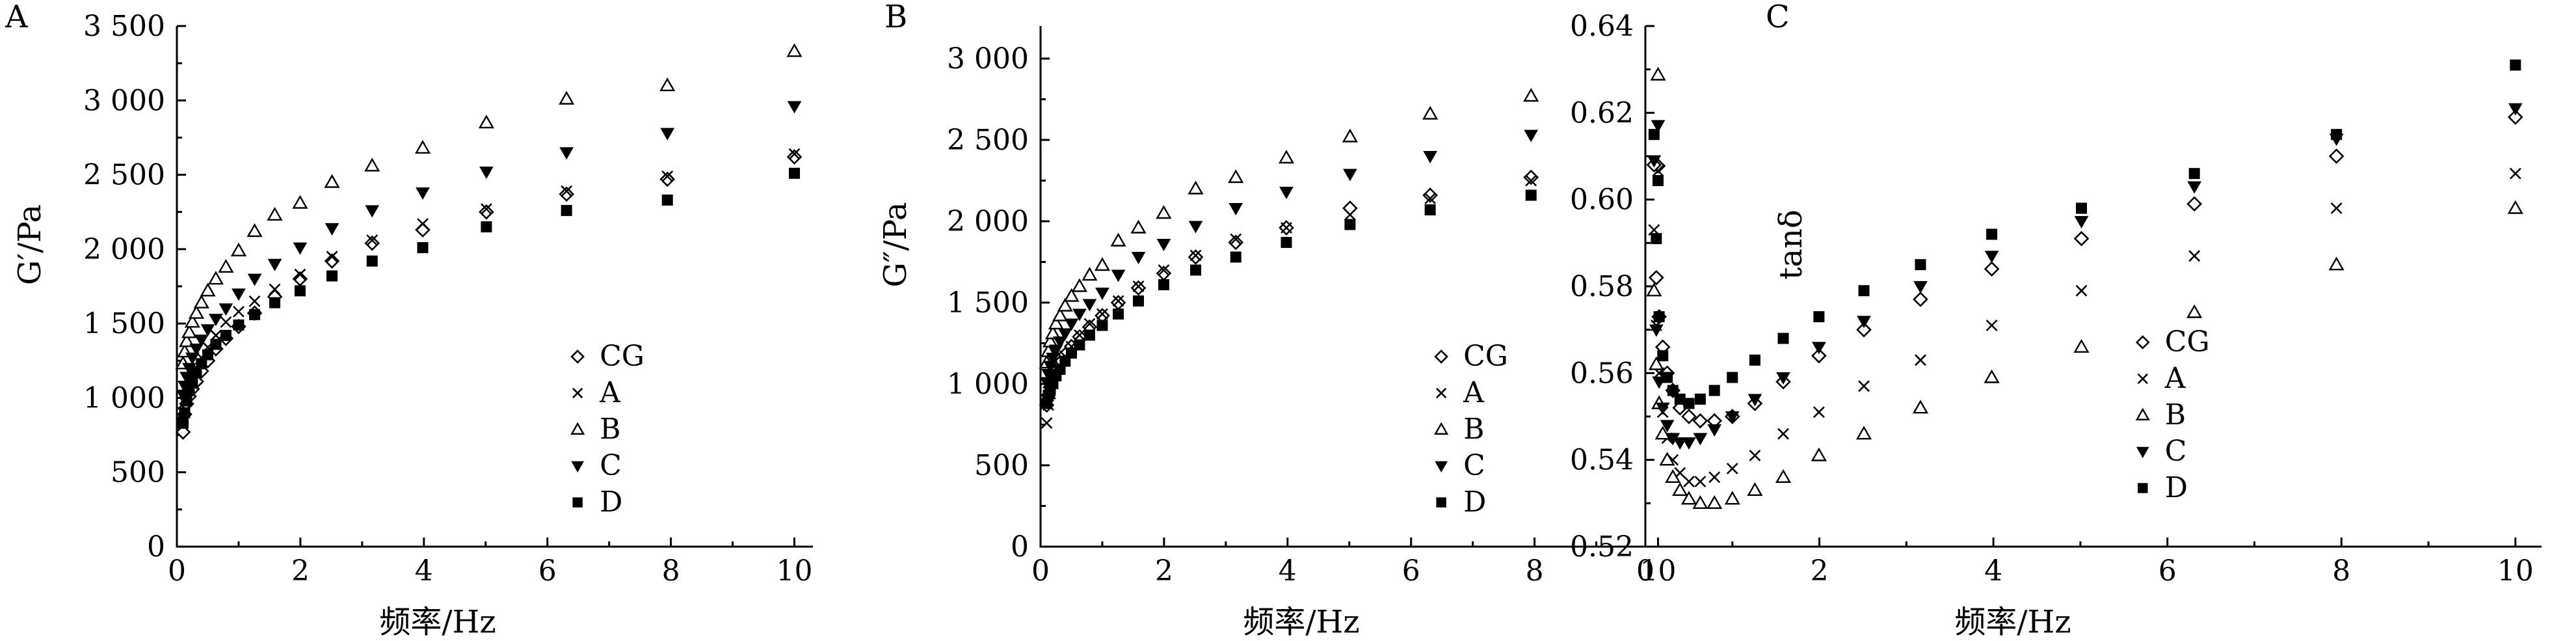 This screenshot has width=2576, height=641. What do you see at coordinates (177, 571) in the screenshot?
I see `x-tick-label: 0` at bounding box center [177, 571].